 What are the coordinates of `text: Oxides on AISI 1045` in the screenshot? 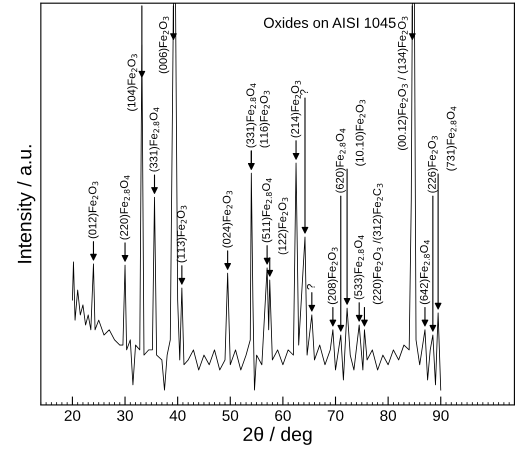 It's located at (330, 22).